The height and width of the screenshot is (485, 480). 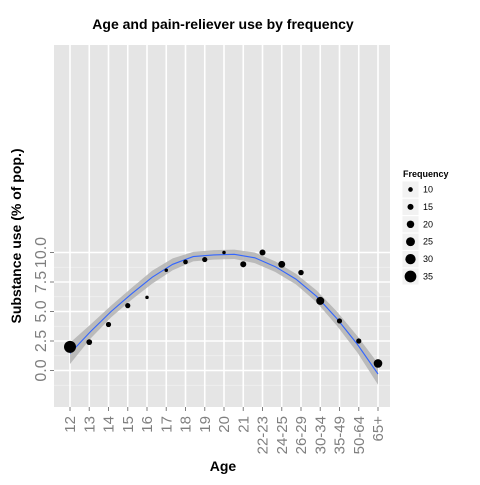 I want to click on x-tick-label: 35-49, so click(x=340, y=435).